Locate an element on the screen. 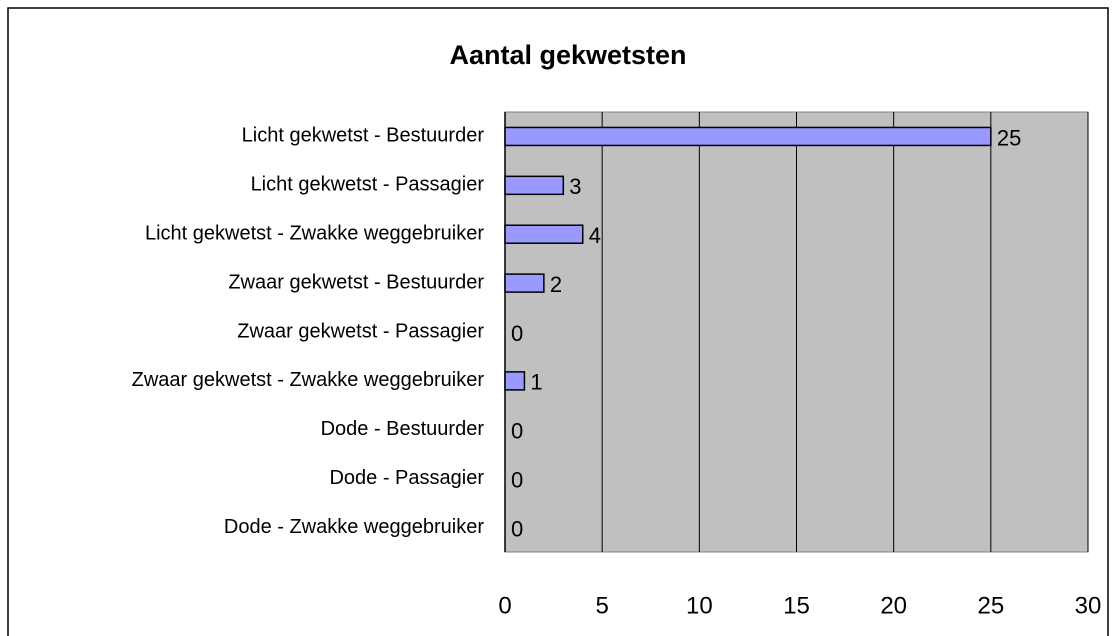  y-tick-label: Zwaar gekwetst - Zwakke weggebruiker is located at coordinates (308, 380).